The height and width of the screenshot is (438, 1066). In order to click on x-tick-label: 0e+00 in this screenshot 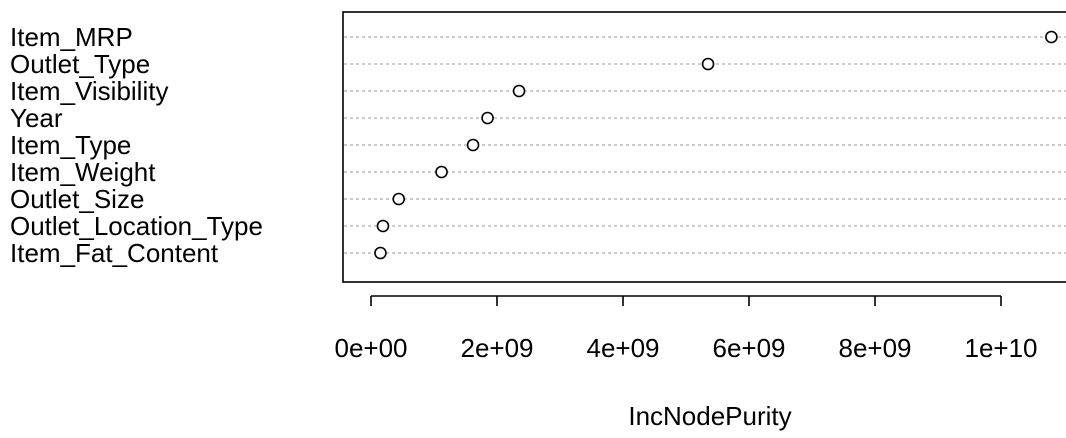, I will do `click(370, 348)`.